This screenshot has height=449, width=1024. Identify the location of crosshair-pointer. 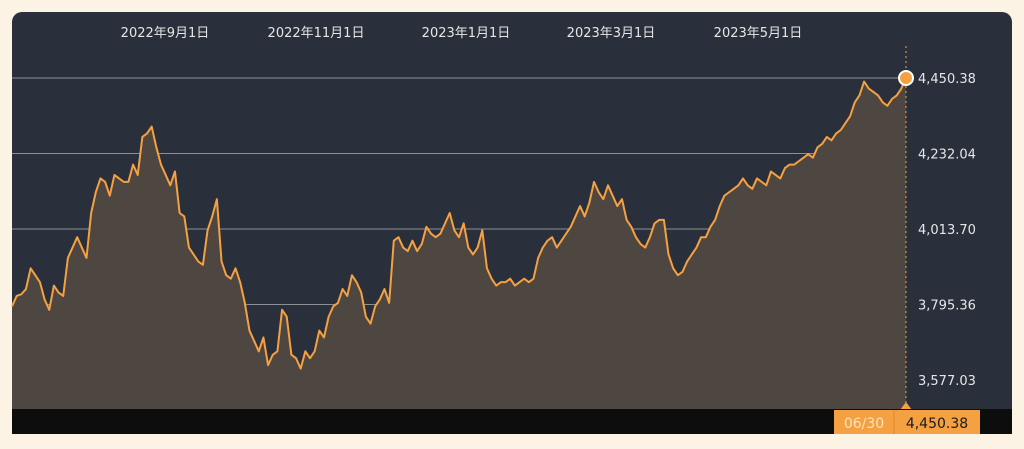
(906, 406).